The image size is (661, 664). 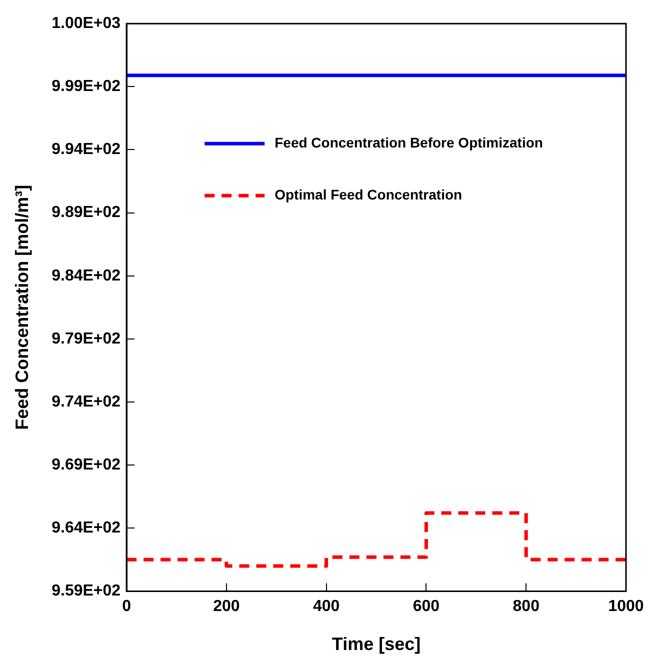 I want to click on y-tick-label: 9.99E+02, so click(x=86, y=87).